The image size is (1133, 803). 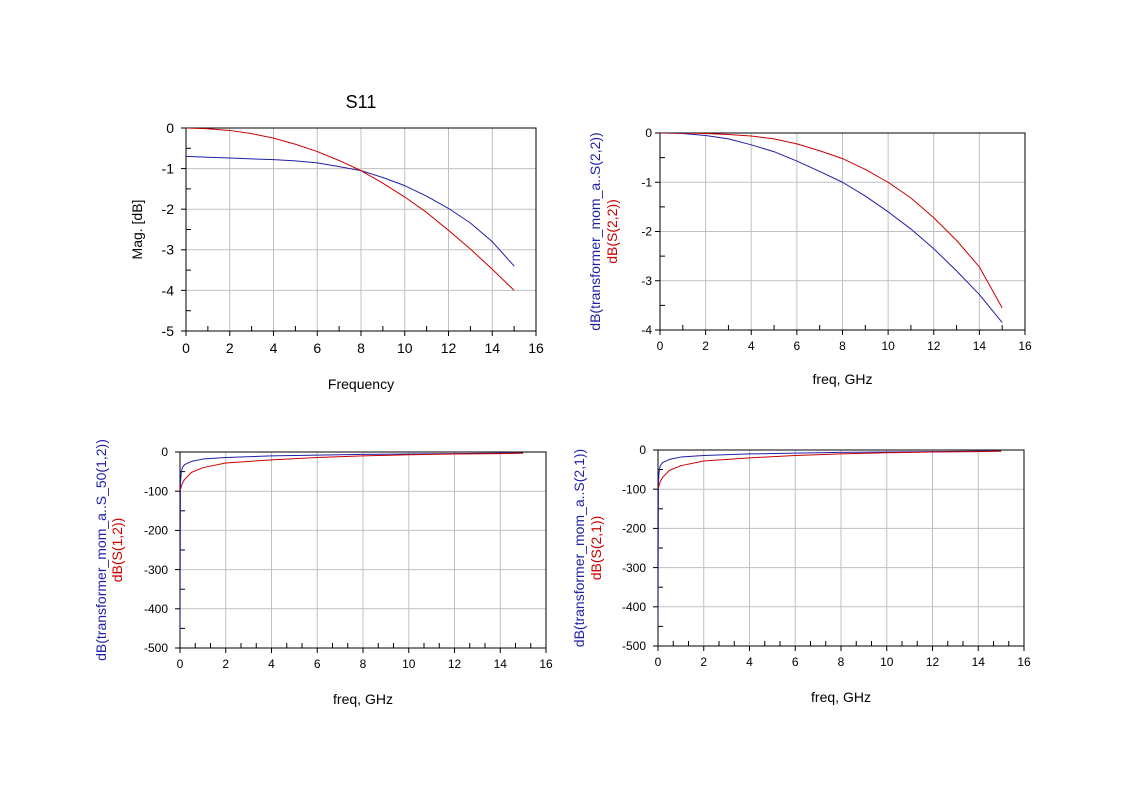 What do you see at coordinates (595, 231) in the screenshot?
I see `y-axis-label-blue: dB(transformer_mom_a..S(2,2))` at bounding box center [595, 231].